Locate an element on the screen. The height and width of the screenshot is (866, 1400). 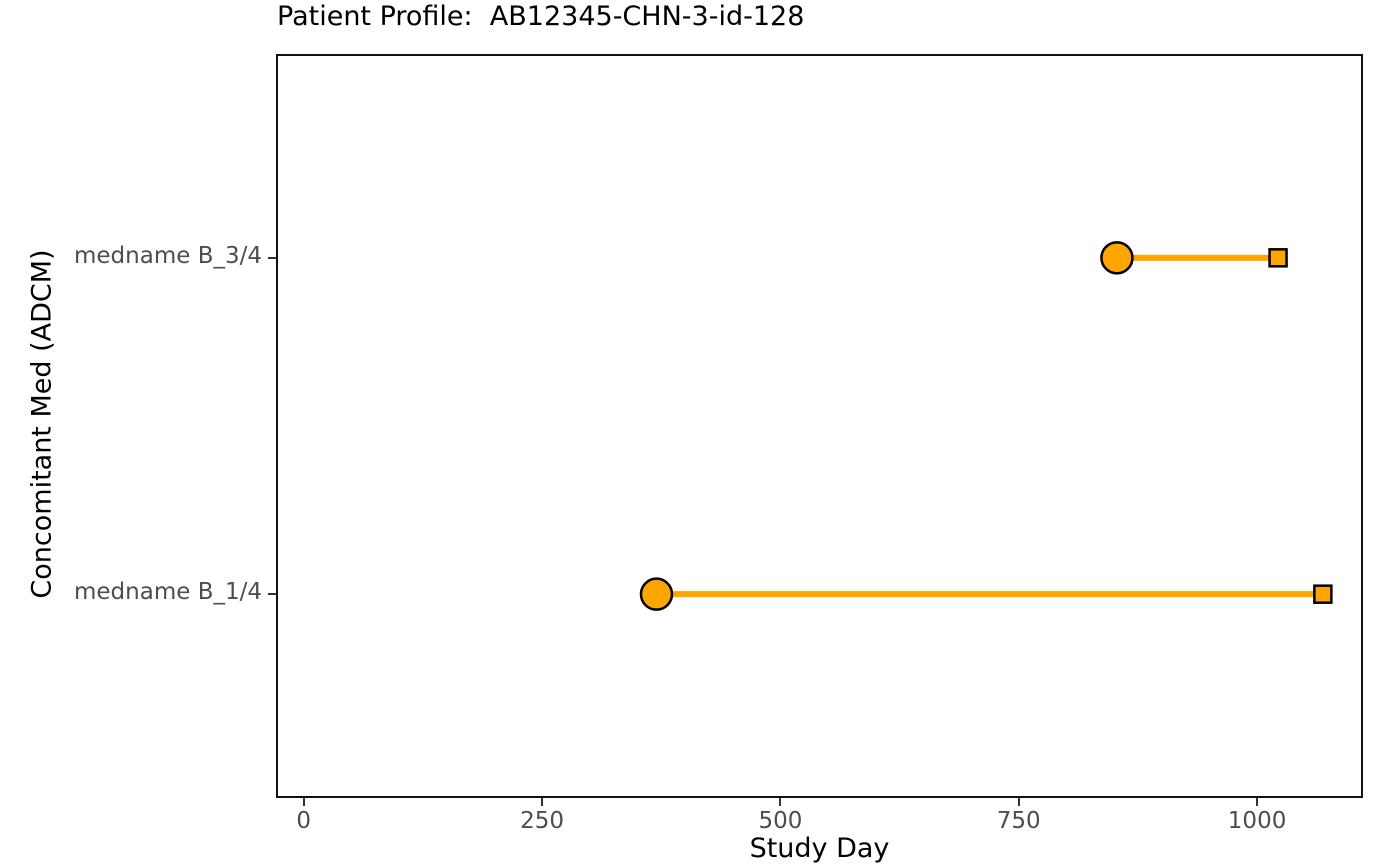
y-axis-title: Concomitant Med (ADCM) is located at coordinates (42, 424).